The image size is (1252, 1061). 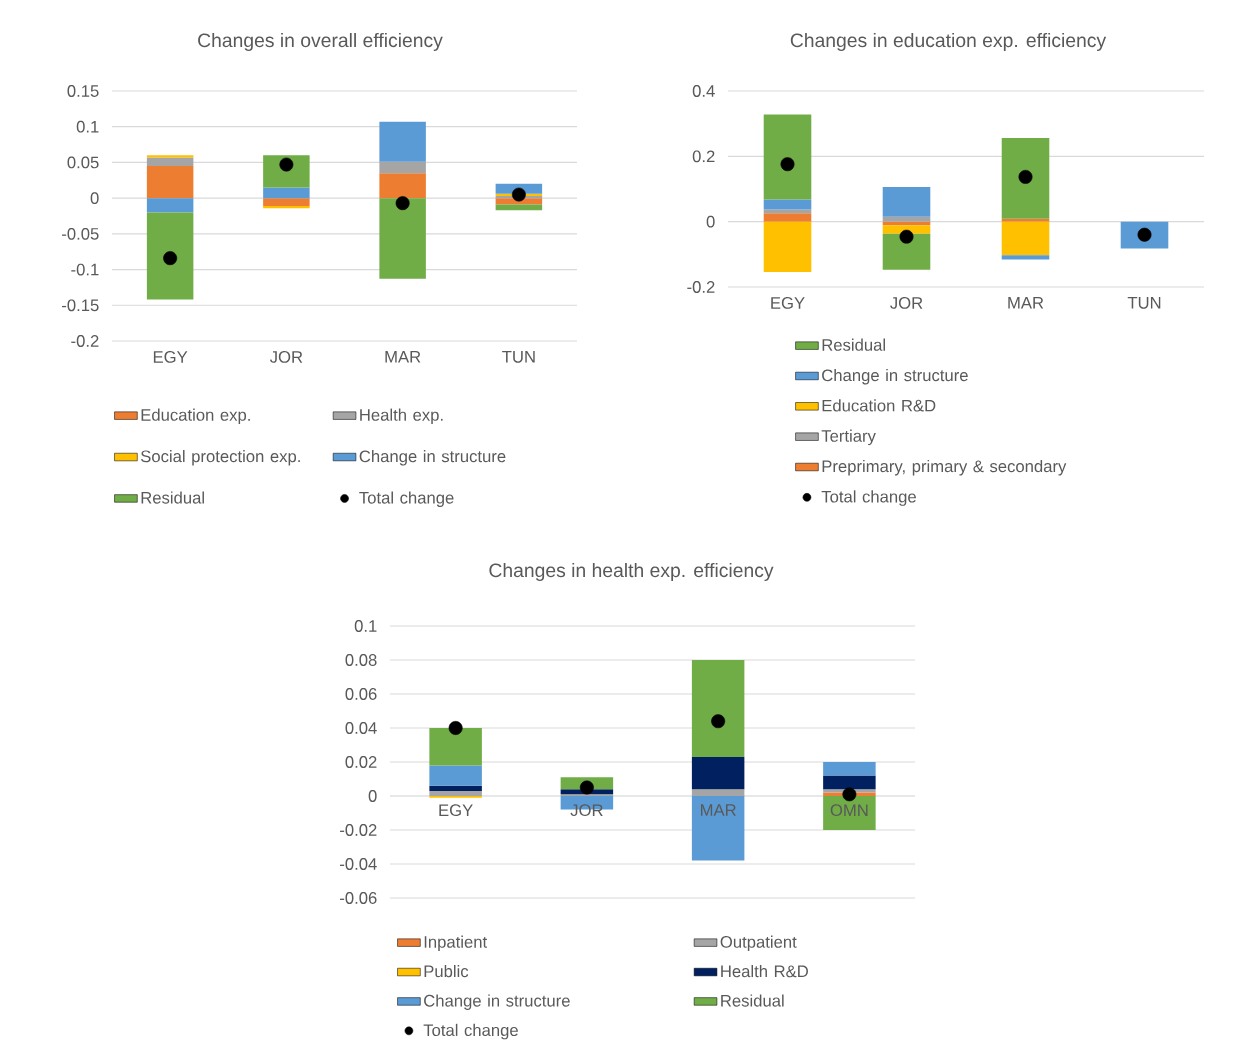 What do you see at coordinates (948, 41) in the screenshot?
I see `chart-title: Changes in education exp. efficiency` at bounding box center [948, 41].